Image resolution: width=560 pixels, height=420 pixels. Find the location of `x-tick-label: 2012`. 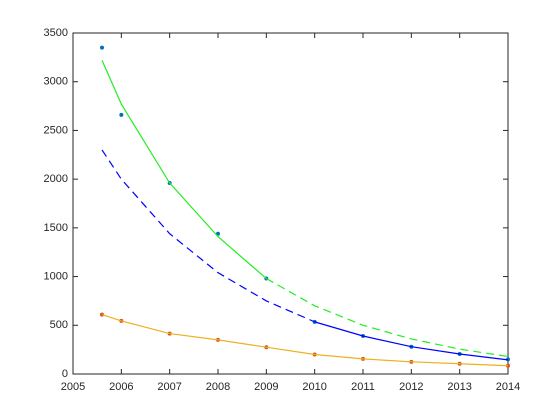

x-tick-label: 2012 is located at coordinates (411, 387).